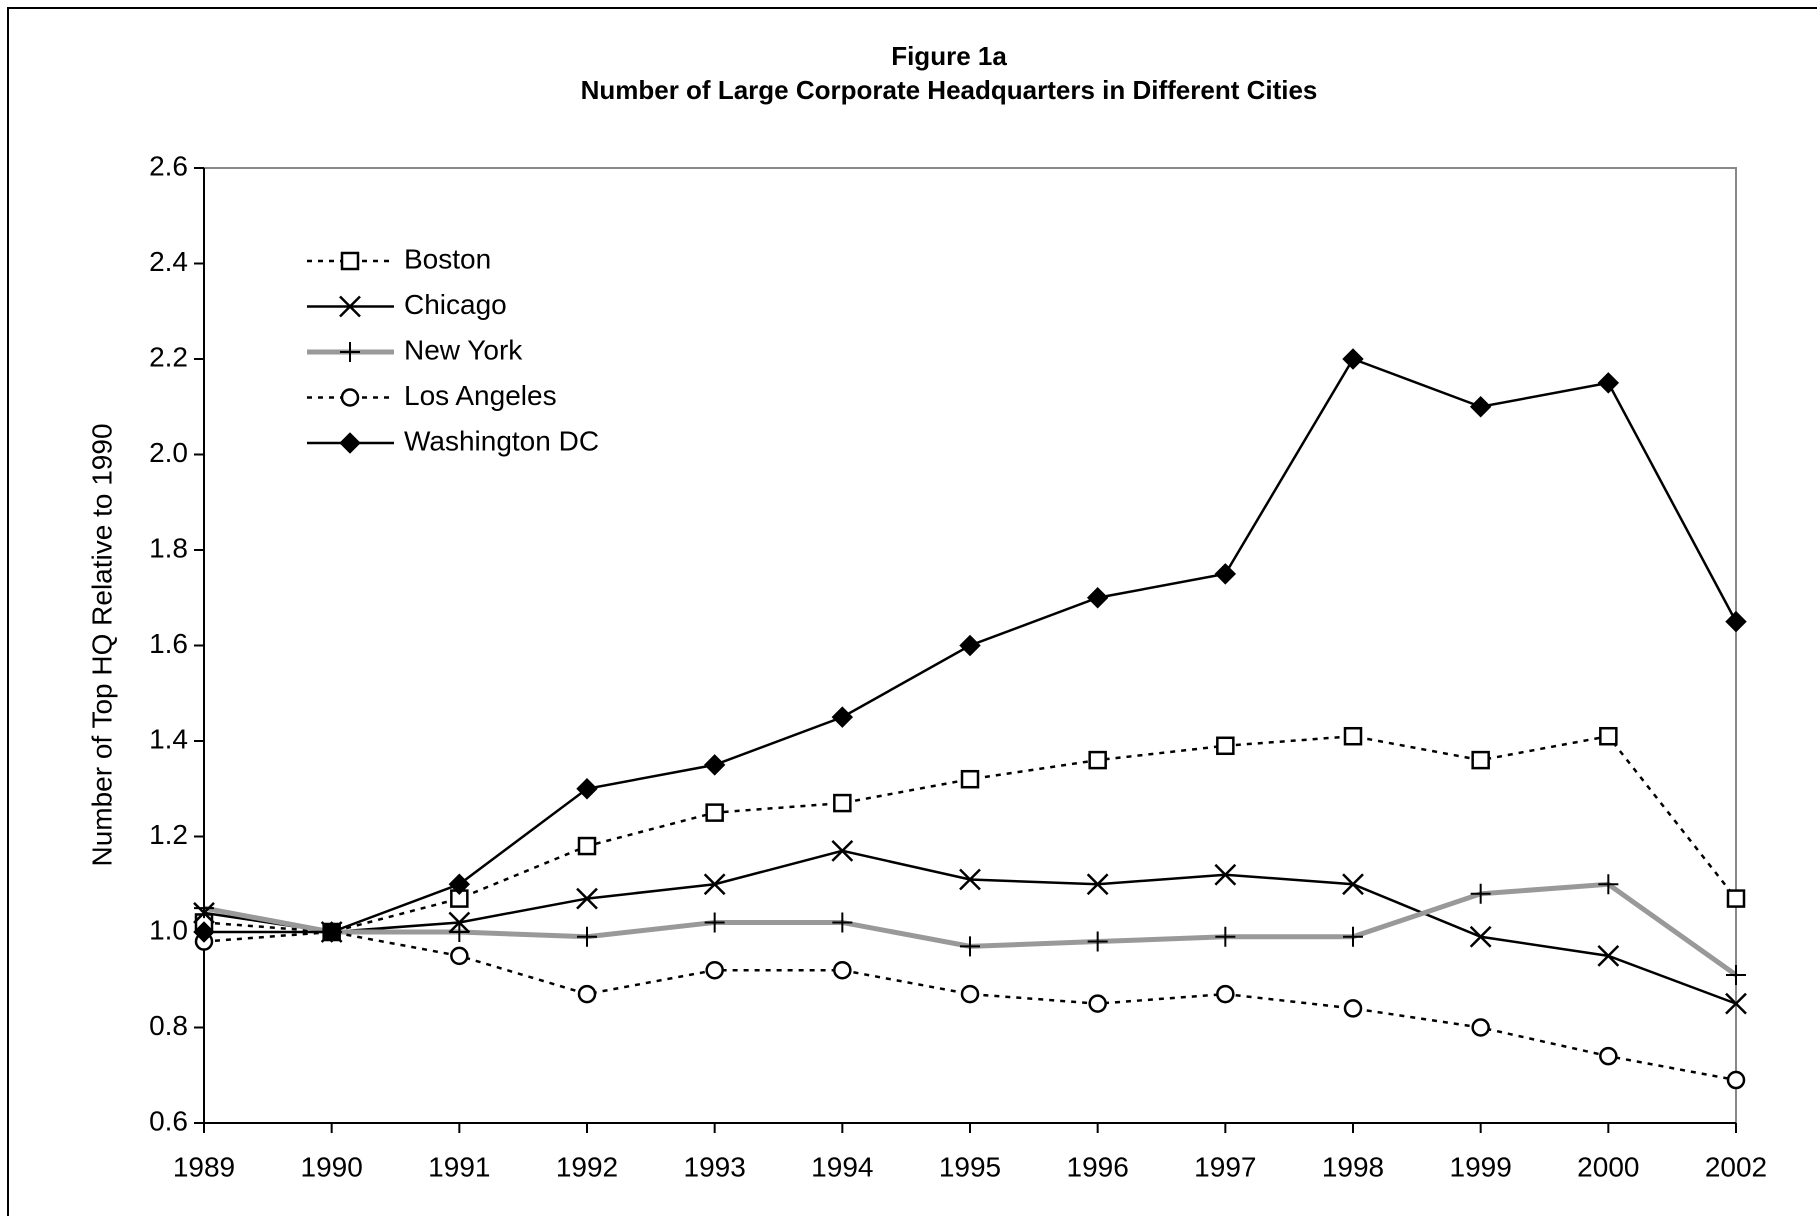 The image size is (1817, 1216). Describe the element at coordinates (1353, 1166) in the screenshot. I see `x-tick-label: 1998` at that location.